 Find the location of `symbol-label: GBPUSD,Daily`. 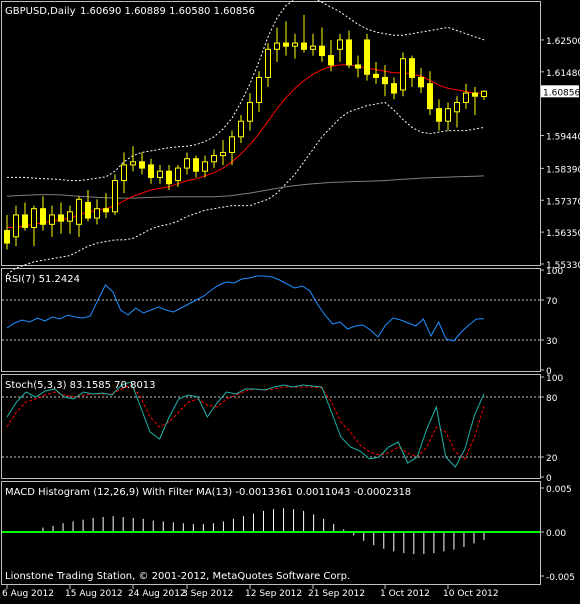

symbol-label: GBPUSD,Daily is located at coordinates (40, 11).